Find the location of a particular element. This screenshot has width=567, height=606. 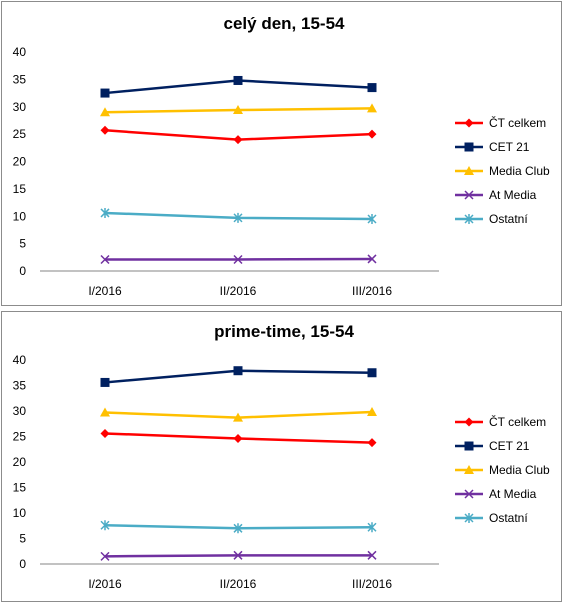

chart-title: prime-time, 15-54 is located at coordinates (284, 331).